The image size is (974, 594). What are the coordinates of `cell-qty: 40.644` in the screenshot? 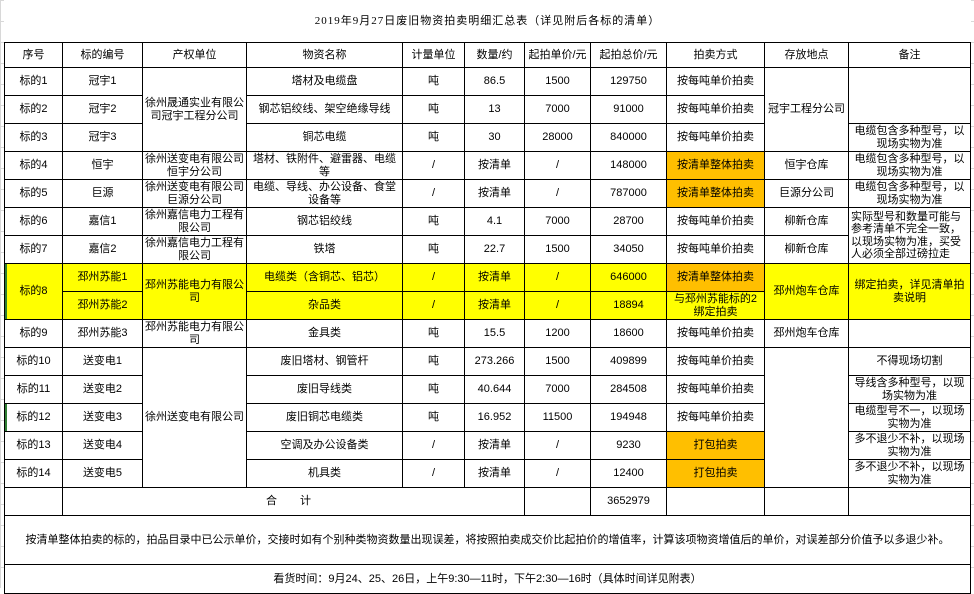 It's located at (495, 390).